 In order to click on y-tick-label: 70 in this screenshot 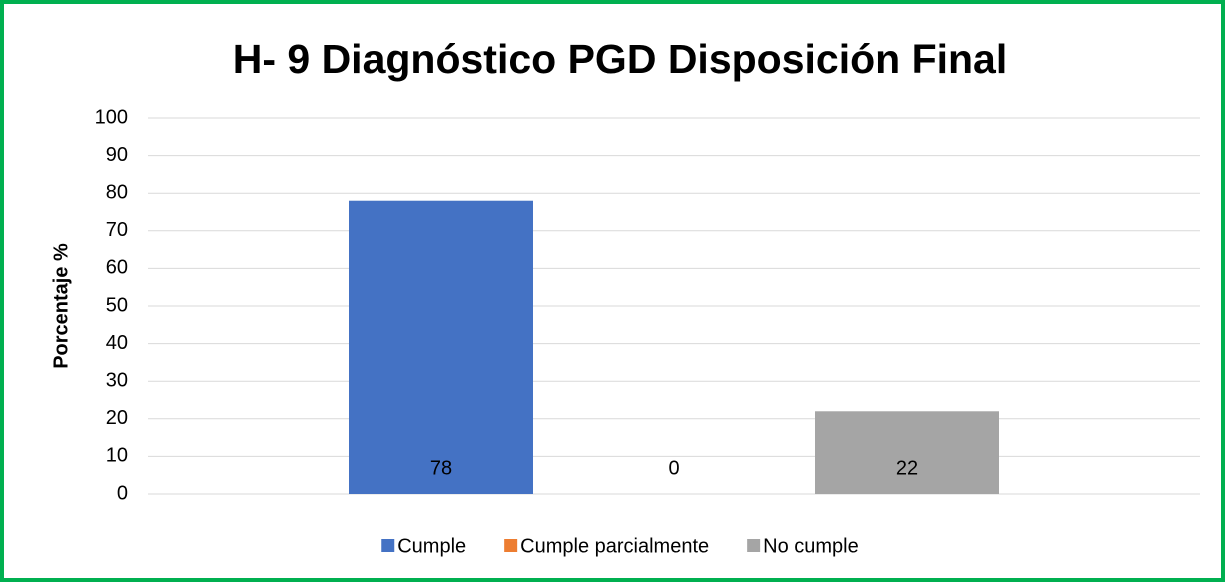, I will do `click(117, 230)`.